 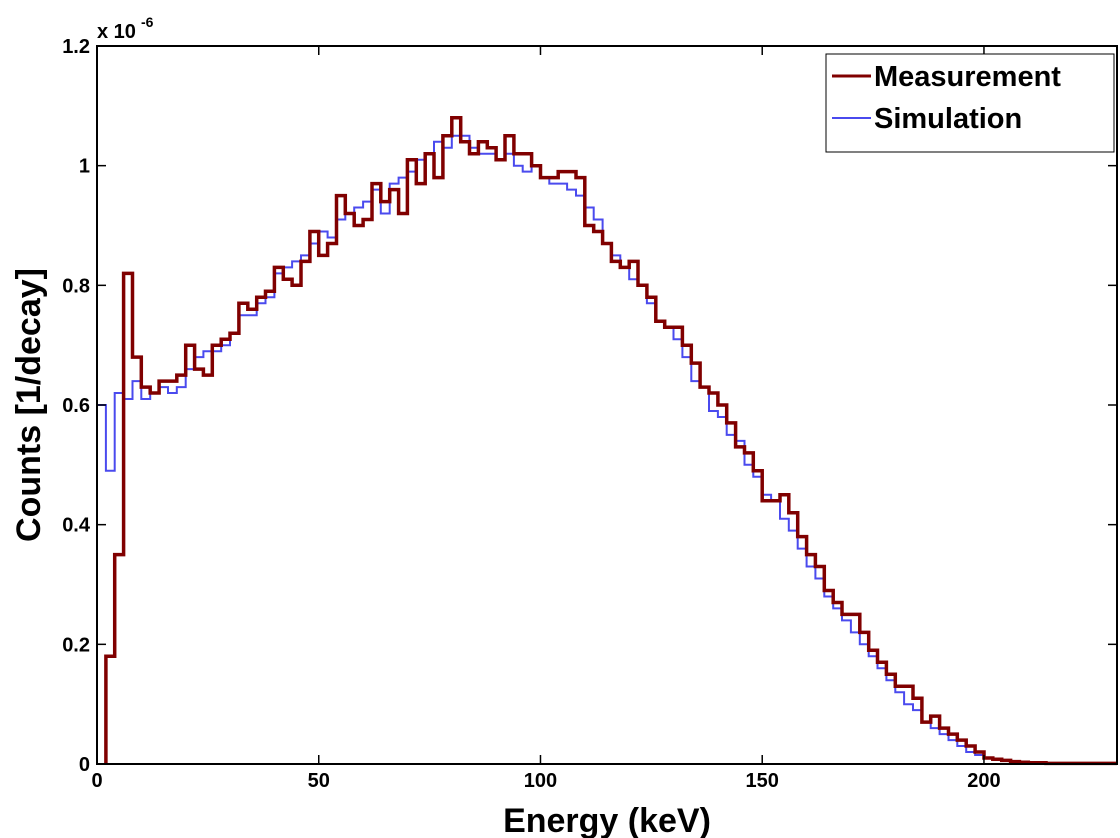 I want to click on y-tick-label: 0.6, so click(x=76, y=406).